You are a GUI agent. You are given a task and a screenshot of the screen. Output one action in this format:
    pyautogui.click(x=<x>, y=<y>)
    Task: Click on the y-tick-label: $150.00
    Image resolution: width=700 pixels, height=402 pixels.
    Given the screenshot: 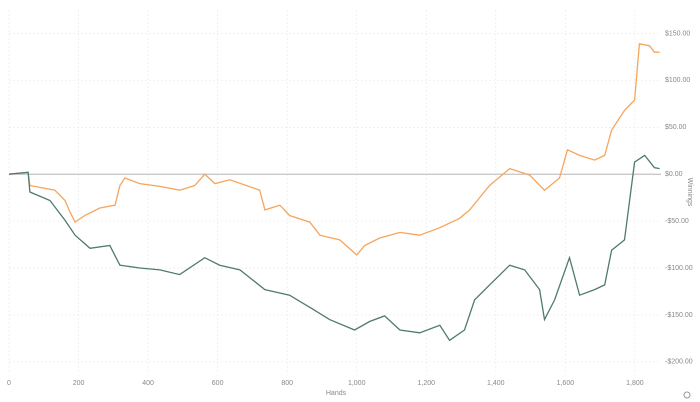 What is the action you would take?
    pyautogui.click(x=677, y=33)
    